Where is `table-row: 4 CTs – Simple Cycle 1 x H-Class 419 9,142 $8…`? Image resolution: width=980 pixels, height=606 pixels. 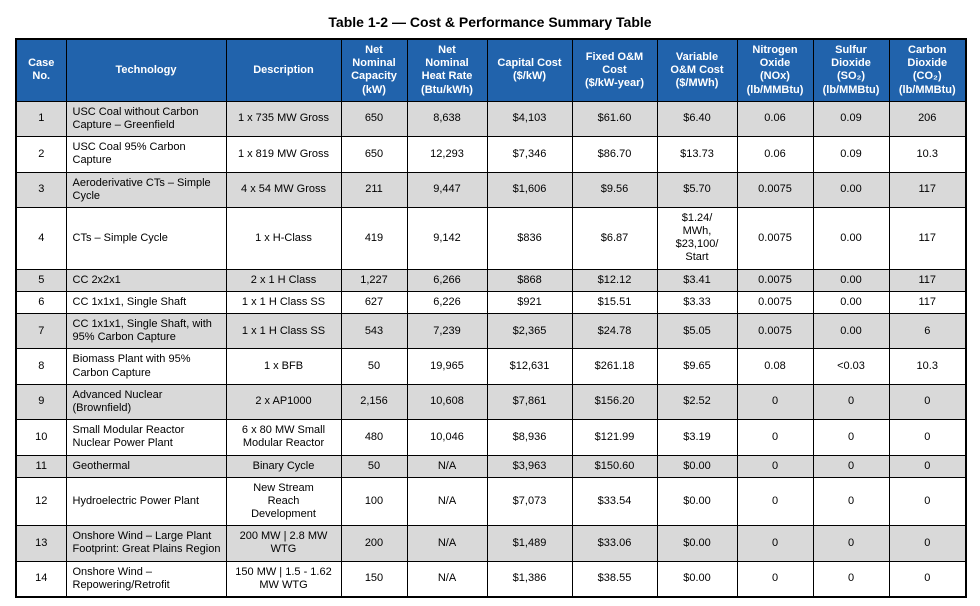
table-row: 4 CTs – Simple Cycle 1 x H-Class 419 9,142 $8… is located at coordinates (491, 238).